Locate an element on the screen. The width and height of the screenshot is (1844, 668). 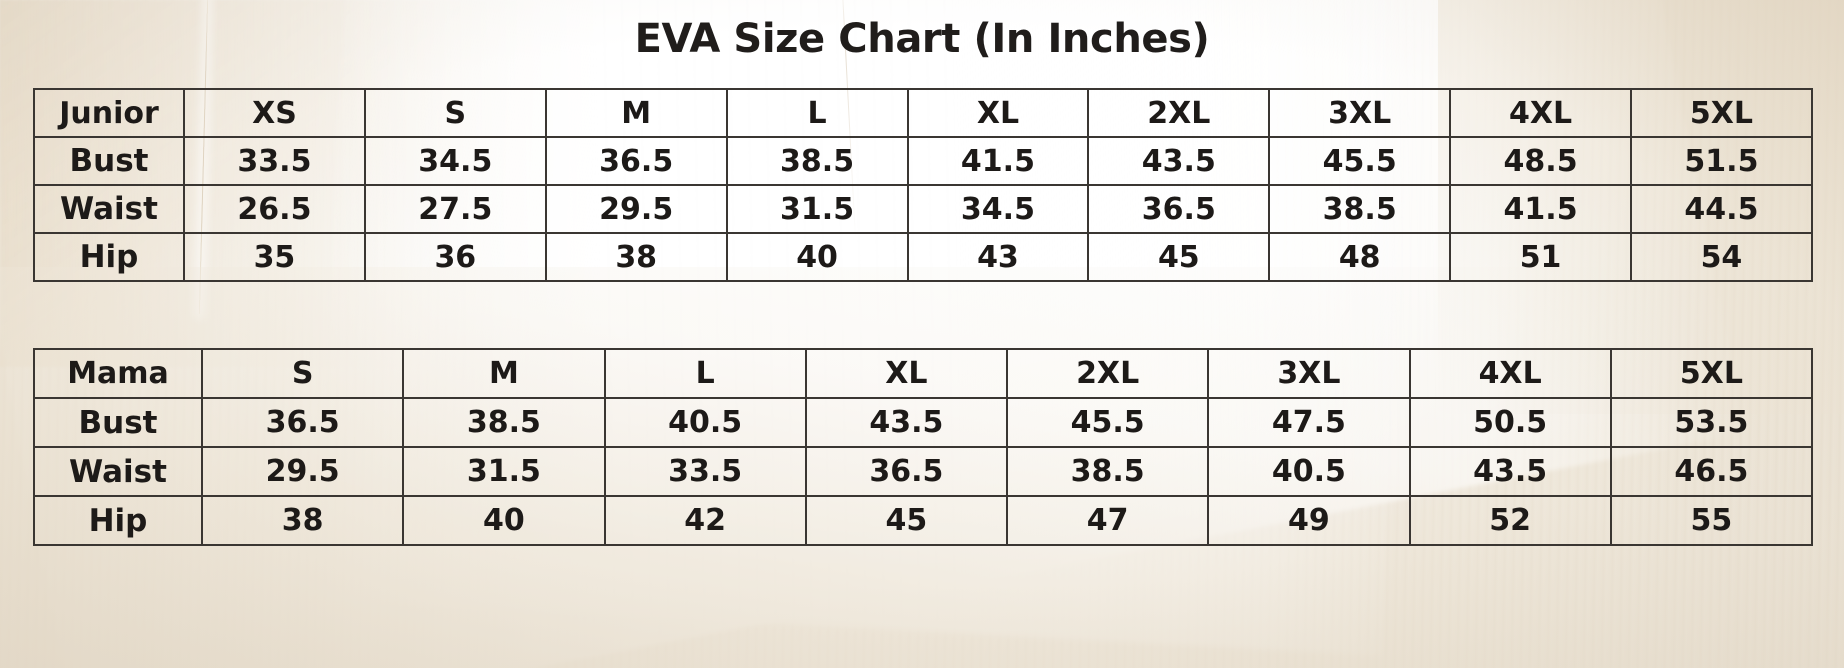
cell-waist-4xl: 41.5 is located at coordinates (1540, 209).